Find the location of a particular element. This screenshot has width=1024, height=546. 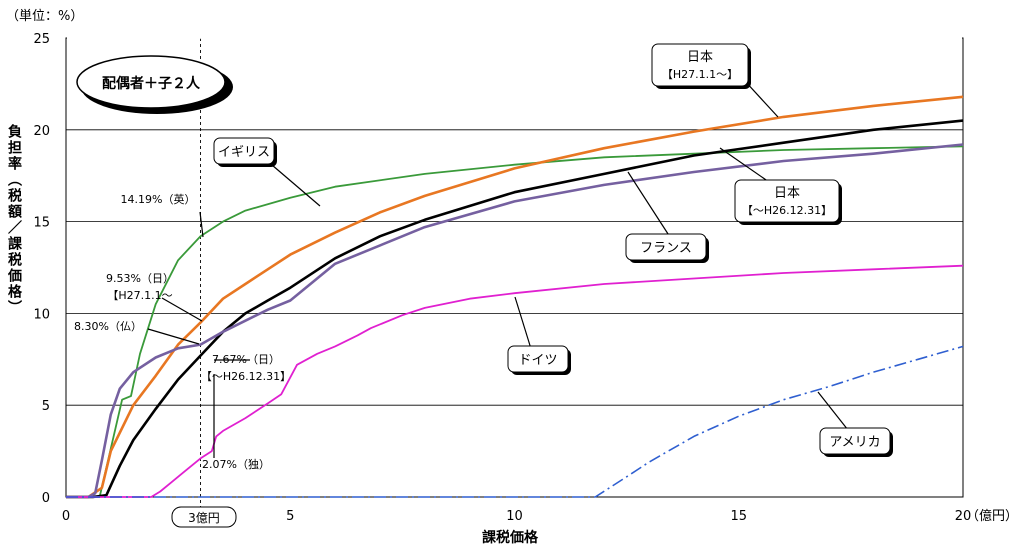

x-tick-label: 10 is located at coordinates (514, 516).